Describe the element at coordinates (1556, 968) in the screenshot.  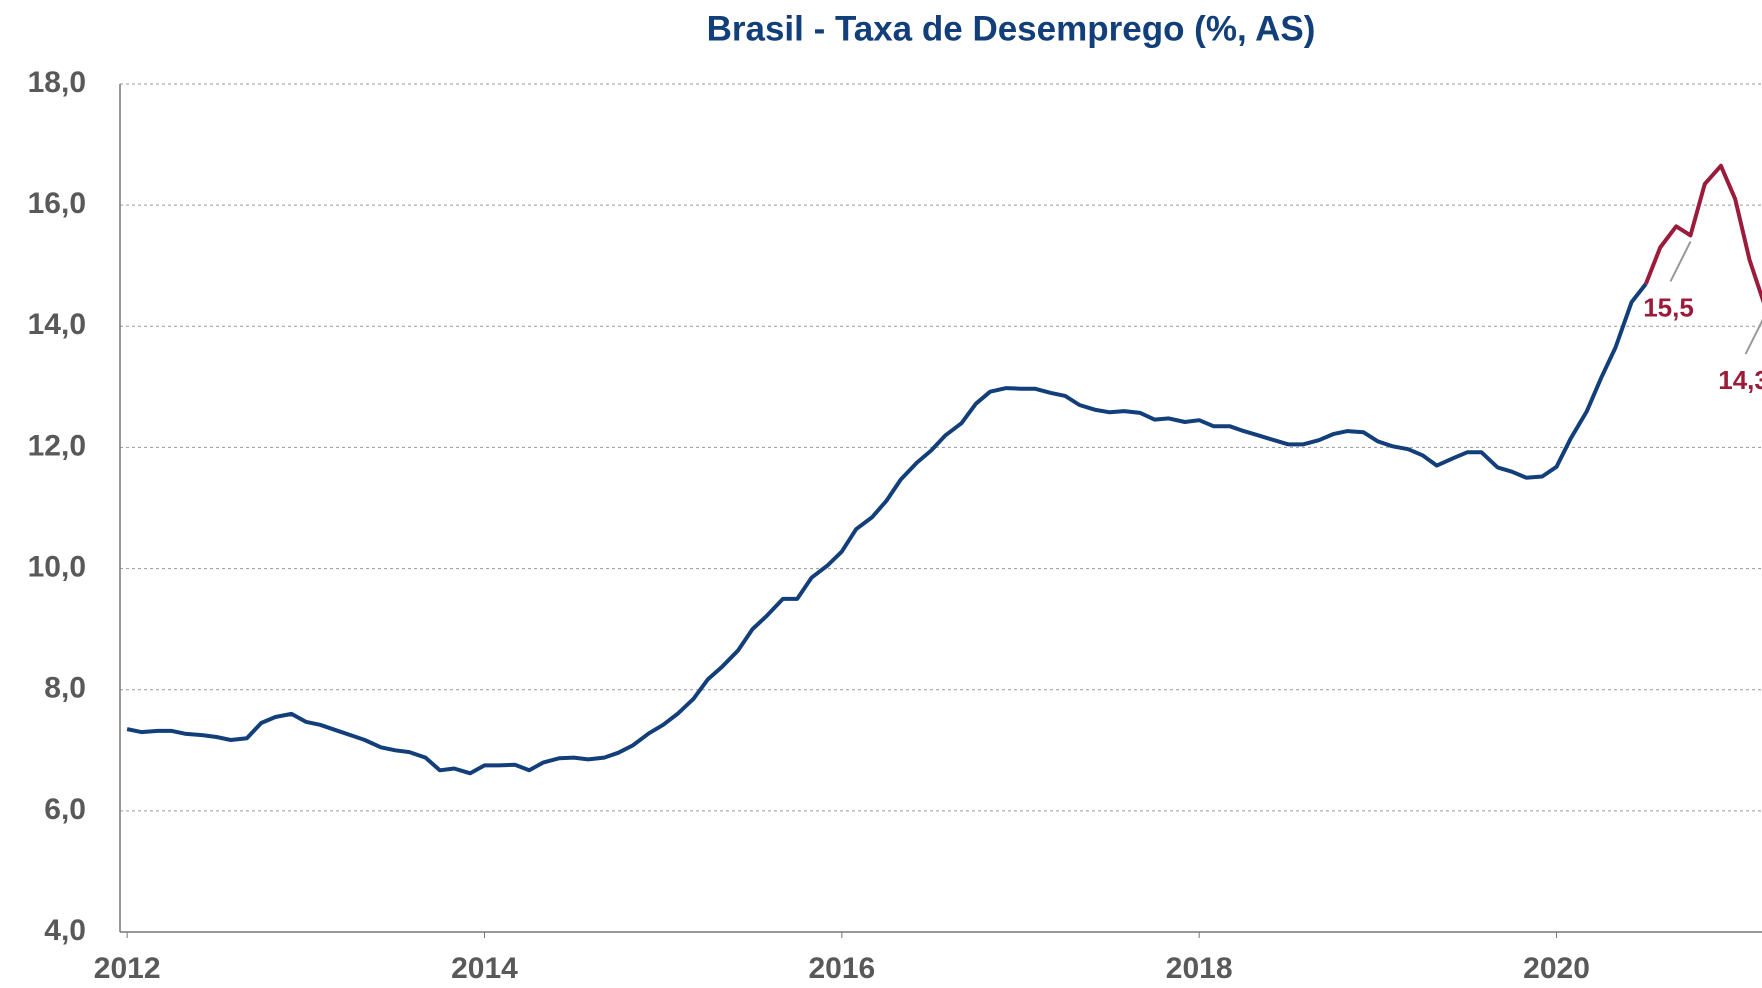
I see `x-tick-label: 2020` at that location.